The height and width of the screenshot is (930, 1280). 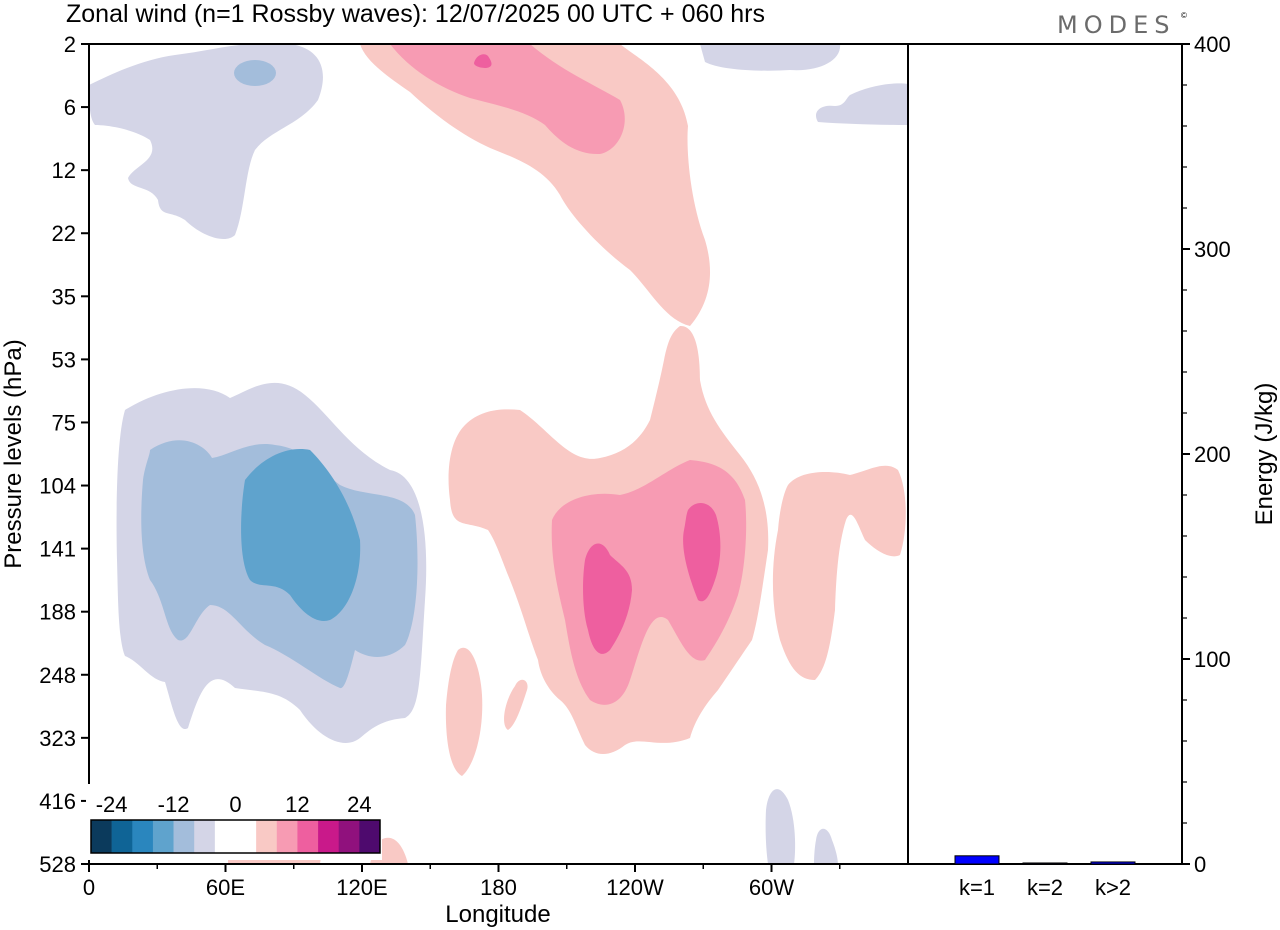 I want to click on pressure-tick-label: 188, so click(x=57, y=612).